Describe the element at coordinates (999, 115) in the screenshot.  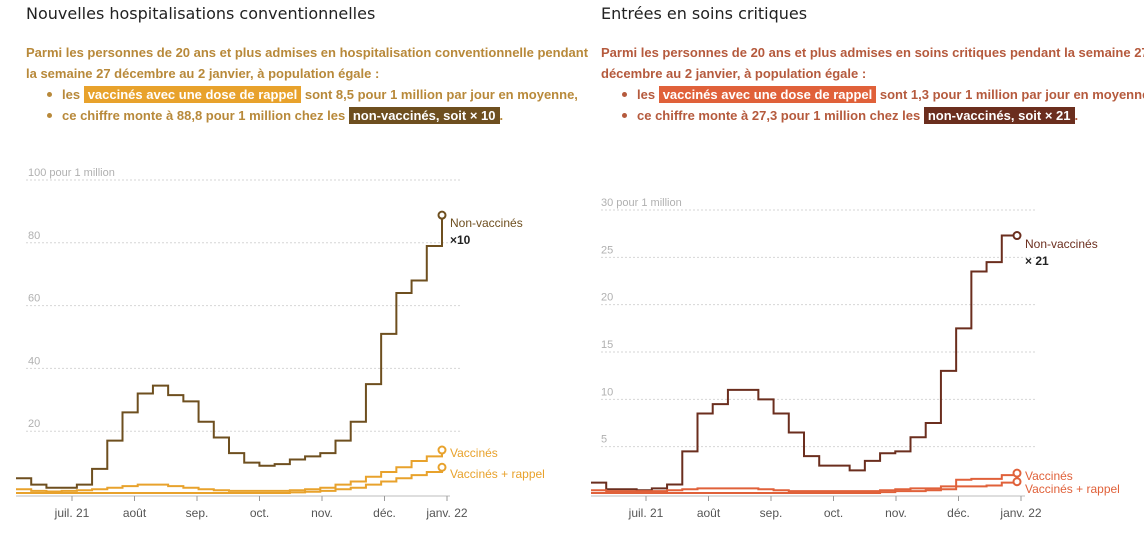
I see `highlight-unvaccinated: non-vaccinés, soit × 21` at that location.